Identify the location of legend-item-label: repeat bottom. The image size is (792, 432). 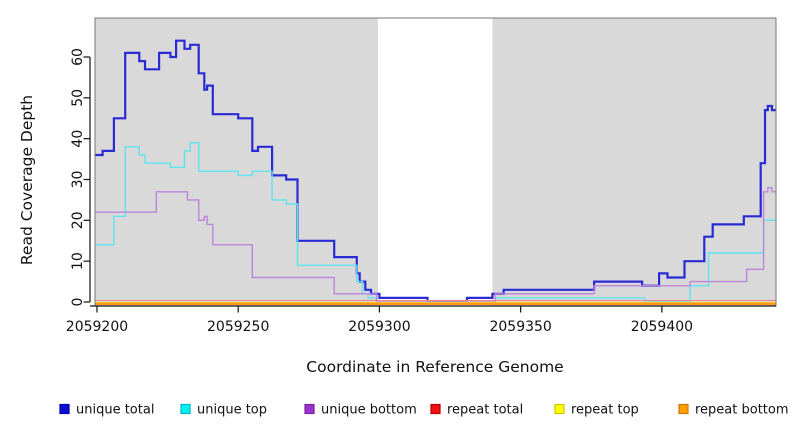
(742, 410).